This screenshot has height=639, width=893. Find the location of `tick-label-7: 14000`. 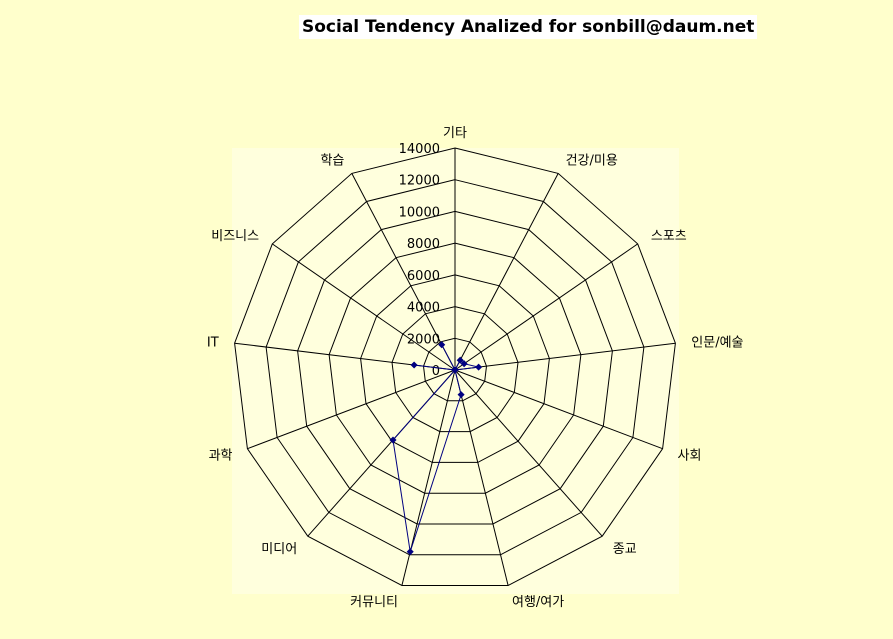

tick-label-7: 14000 is located at coordinates (419, 149).